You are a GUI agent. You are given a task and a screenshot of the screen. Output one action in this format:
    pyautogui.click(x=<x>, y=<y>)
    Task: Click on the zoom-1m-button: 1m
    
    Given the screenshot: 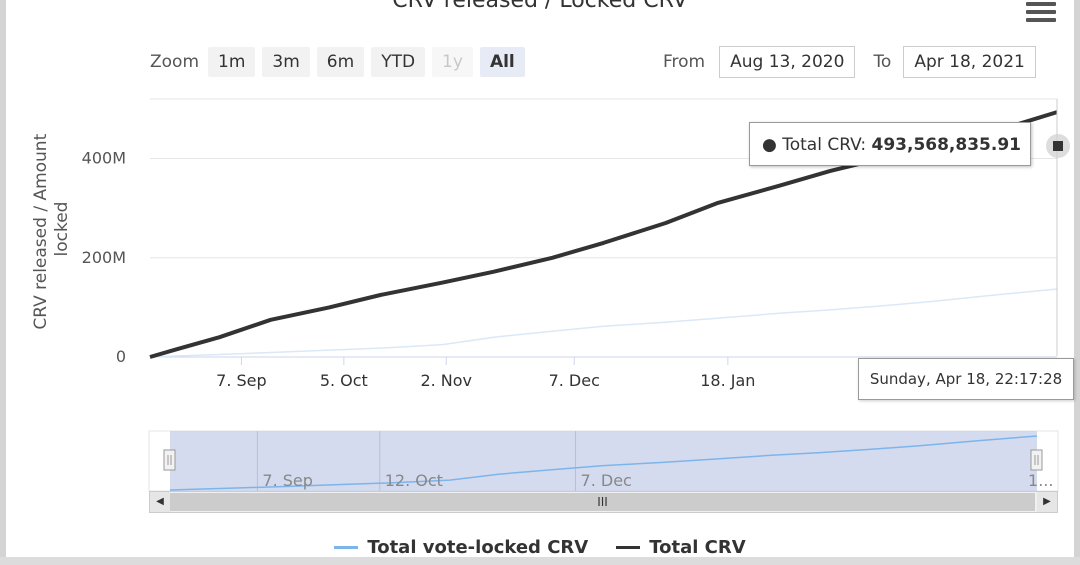 What is the action you would take?
    pyautogui.click(x=232, y=62)
    